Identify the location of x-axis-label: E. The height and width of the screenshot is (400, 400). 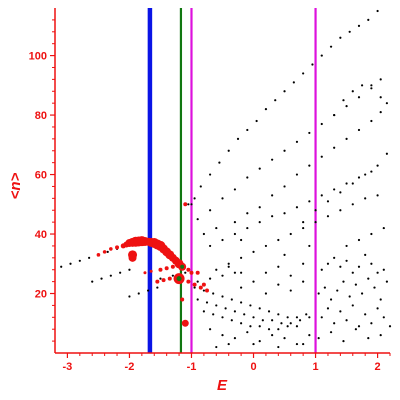
(222, 385).